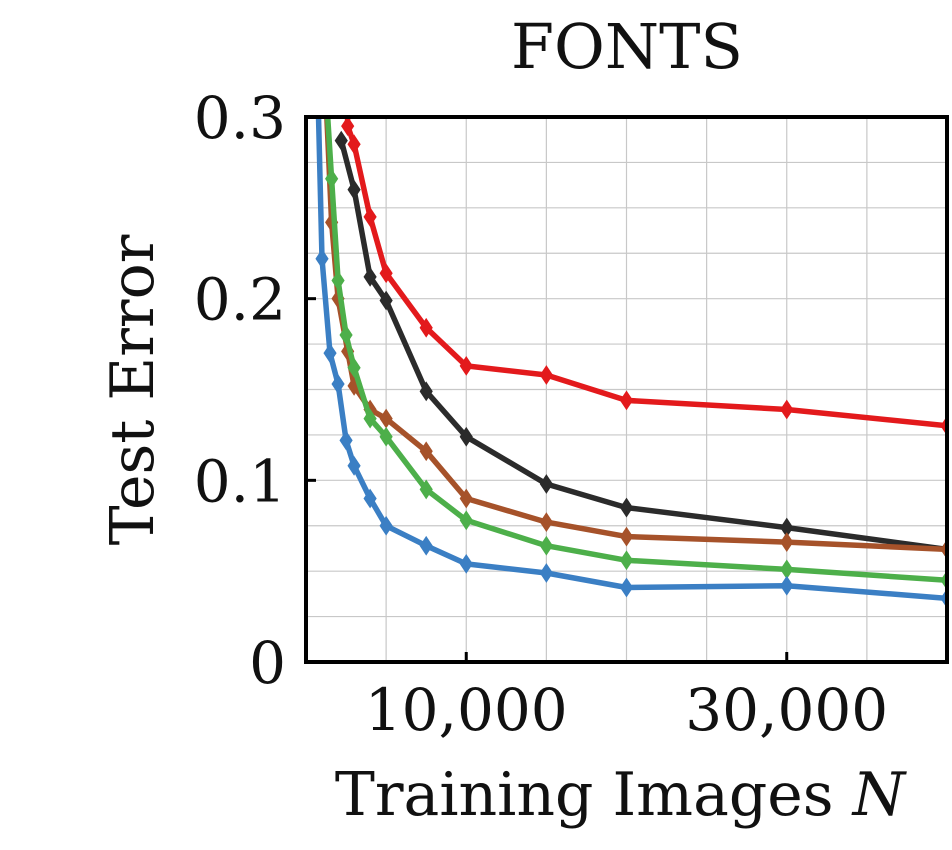 The height and width of the screenshot is (850, 952). I want to click on x-axis-label-text: Training Images, so click(584, 795).